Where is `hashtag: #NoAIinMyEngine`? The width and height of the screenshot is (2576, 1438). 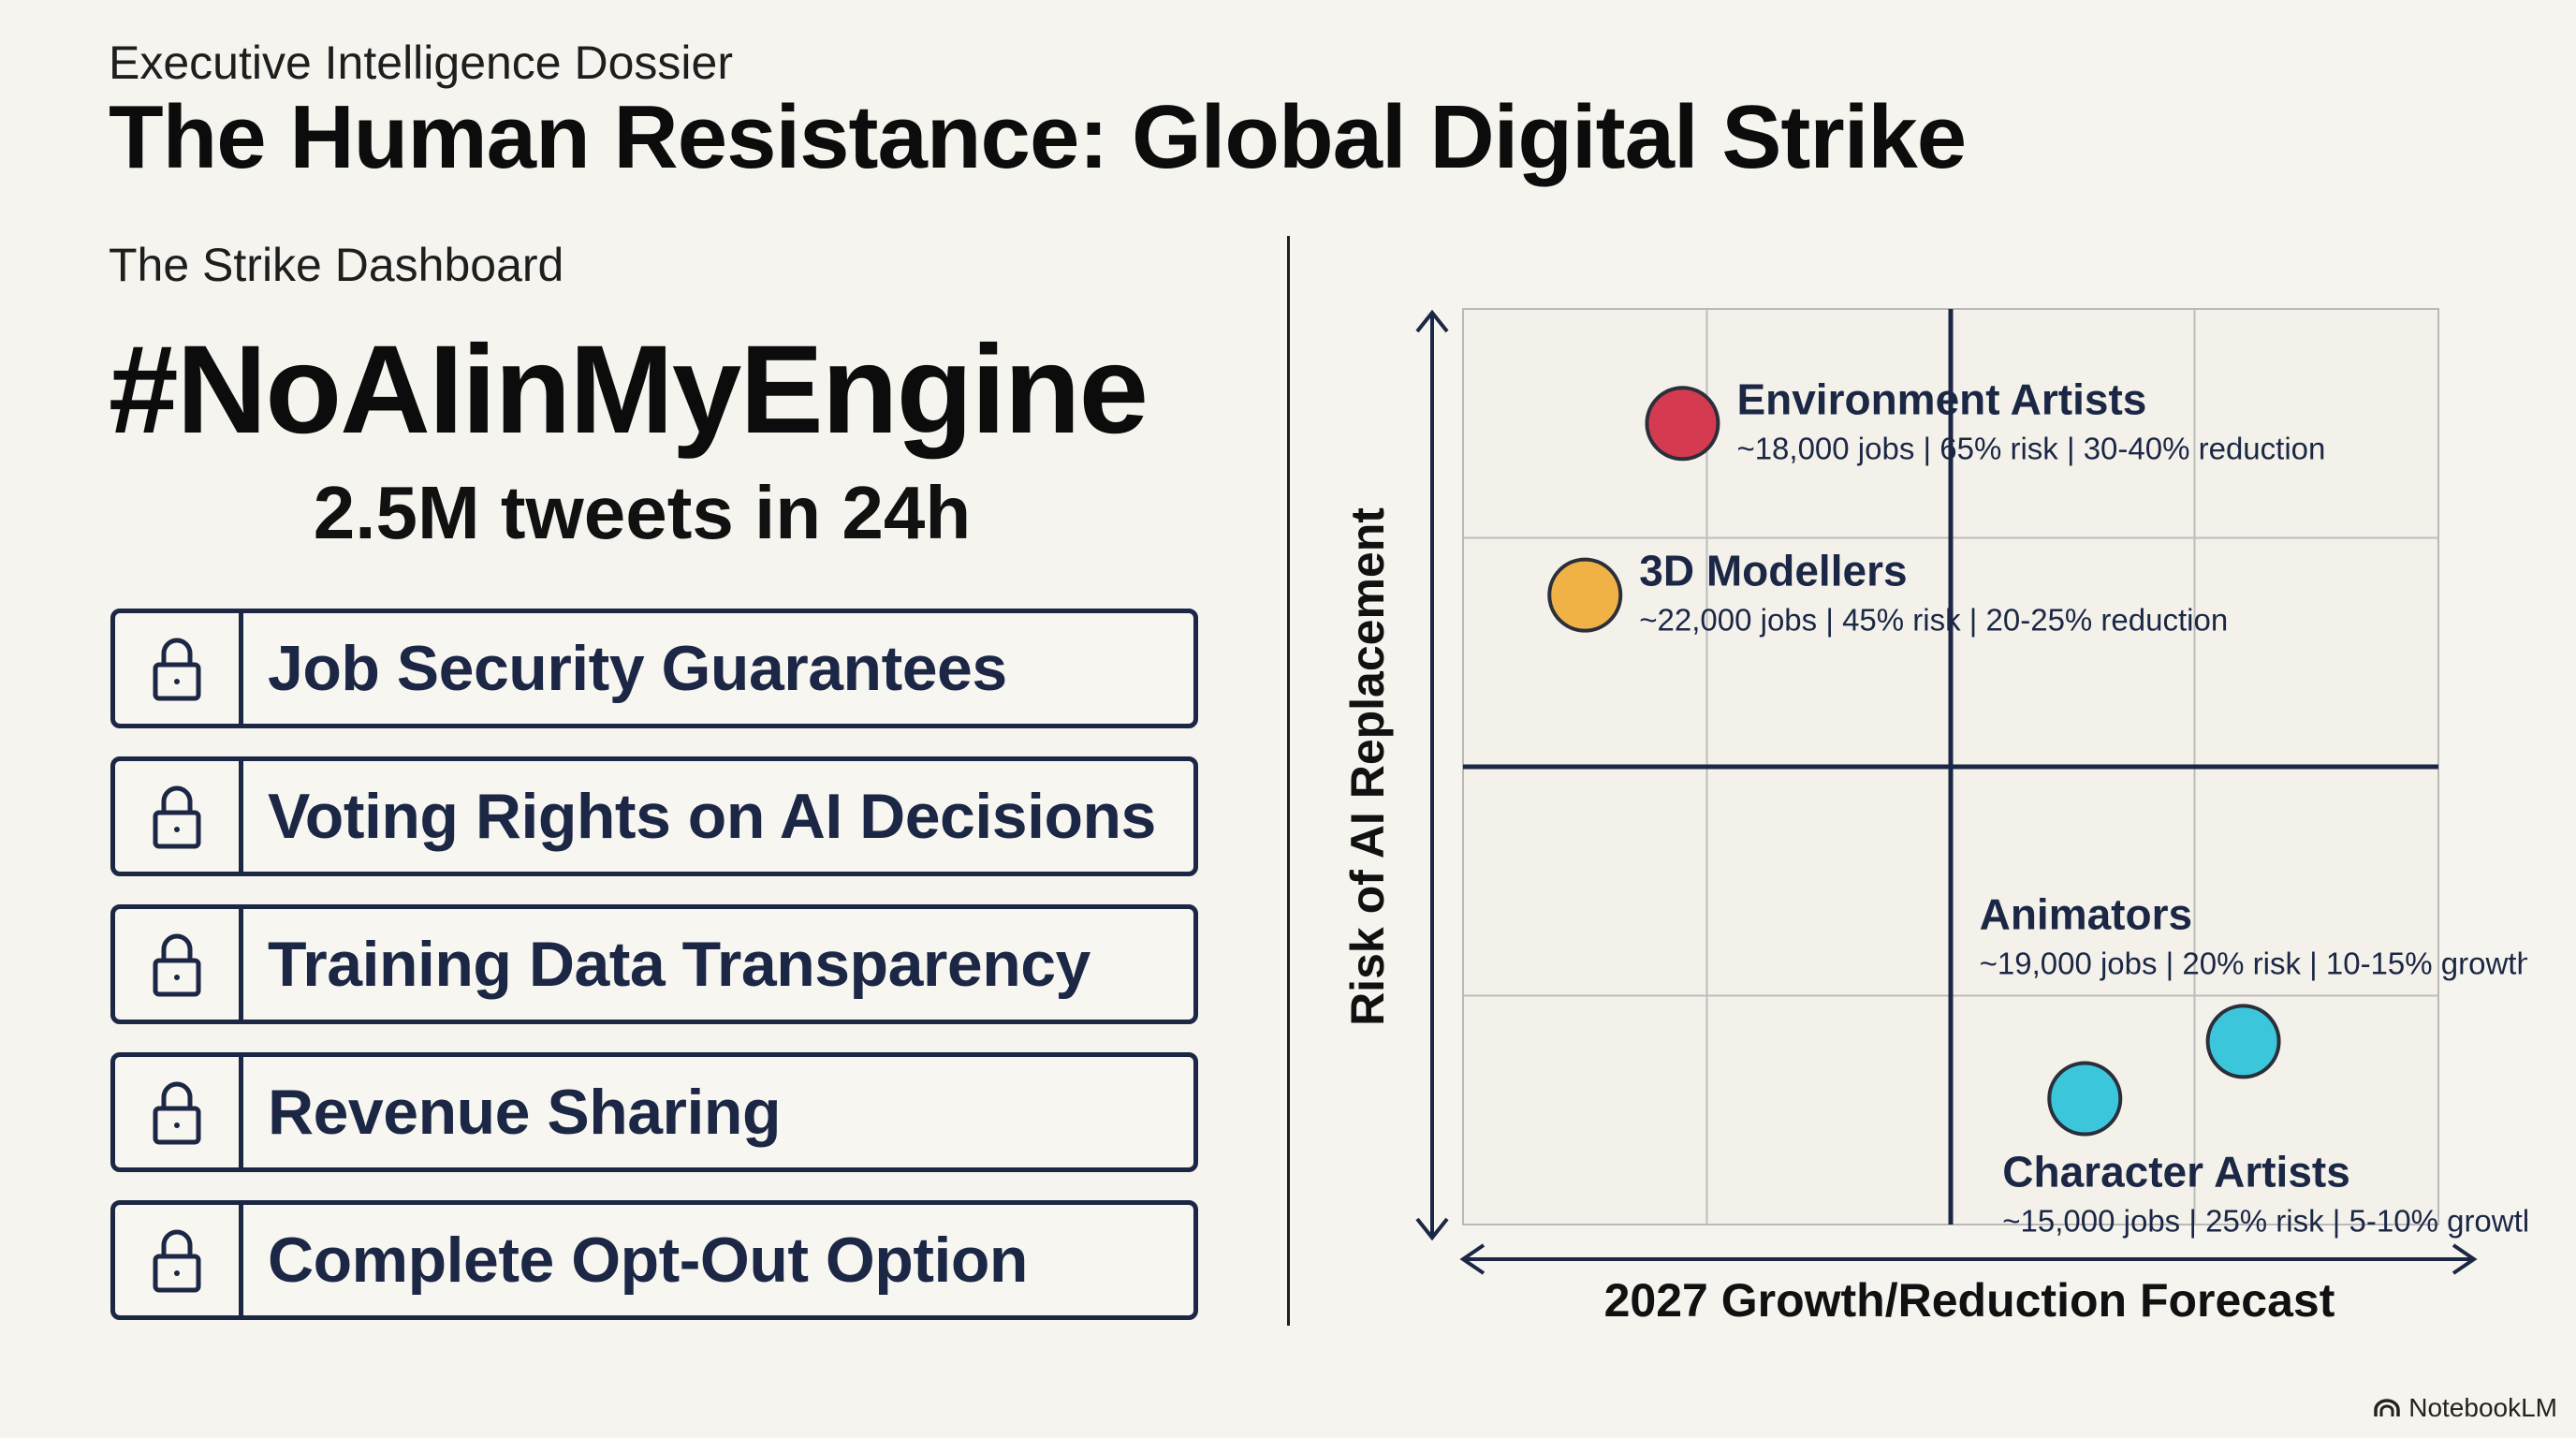 hashtag: #NoAIinMyEngine is located at coordinates (629, 390).